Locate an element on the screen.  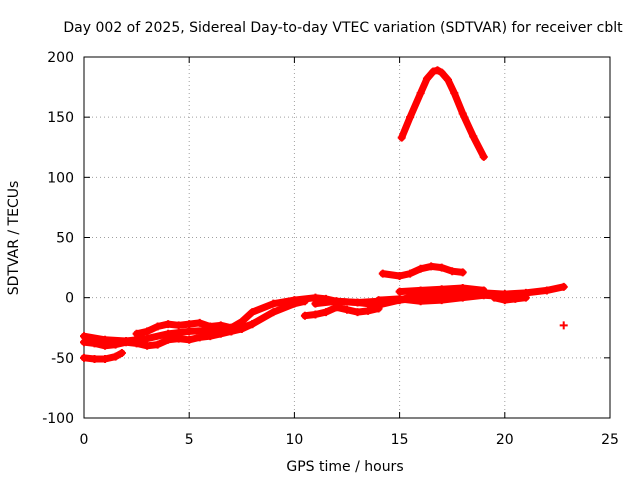
x-tick-label: 5 is located at coordinates (189, 440).